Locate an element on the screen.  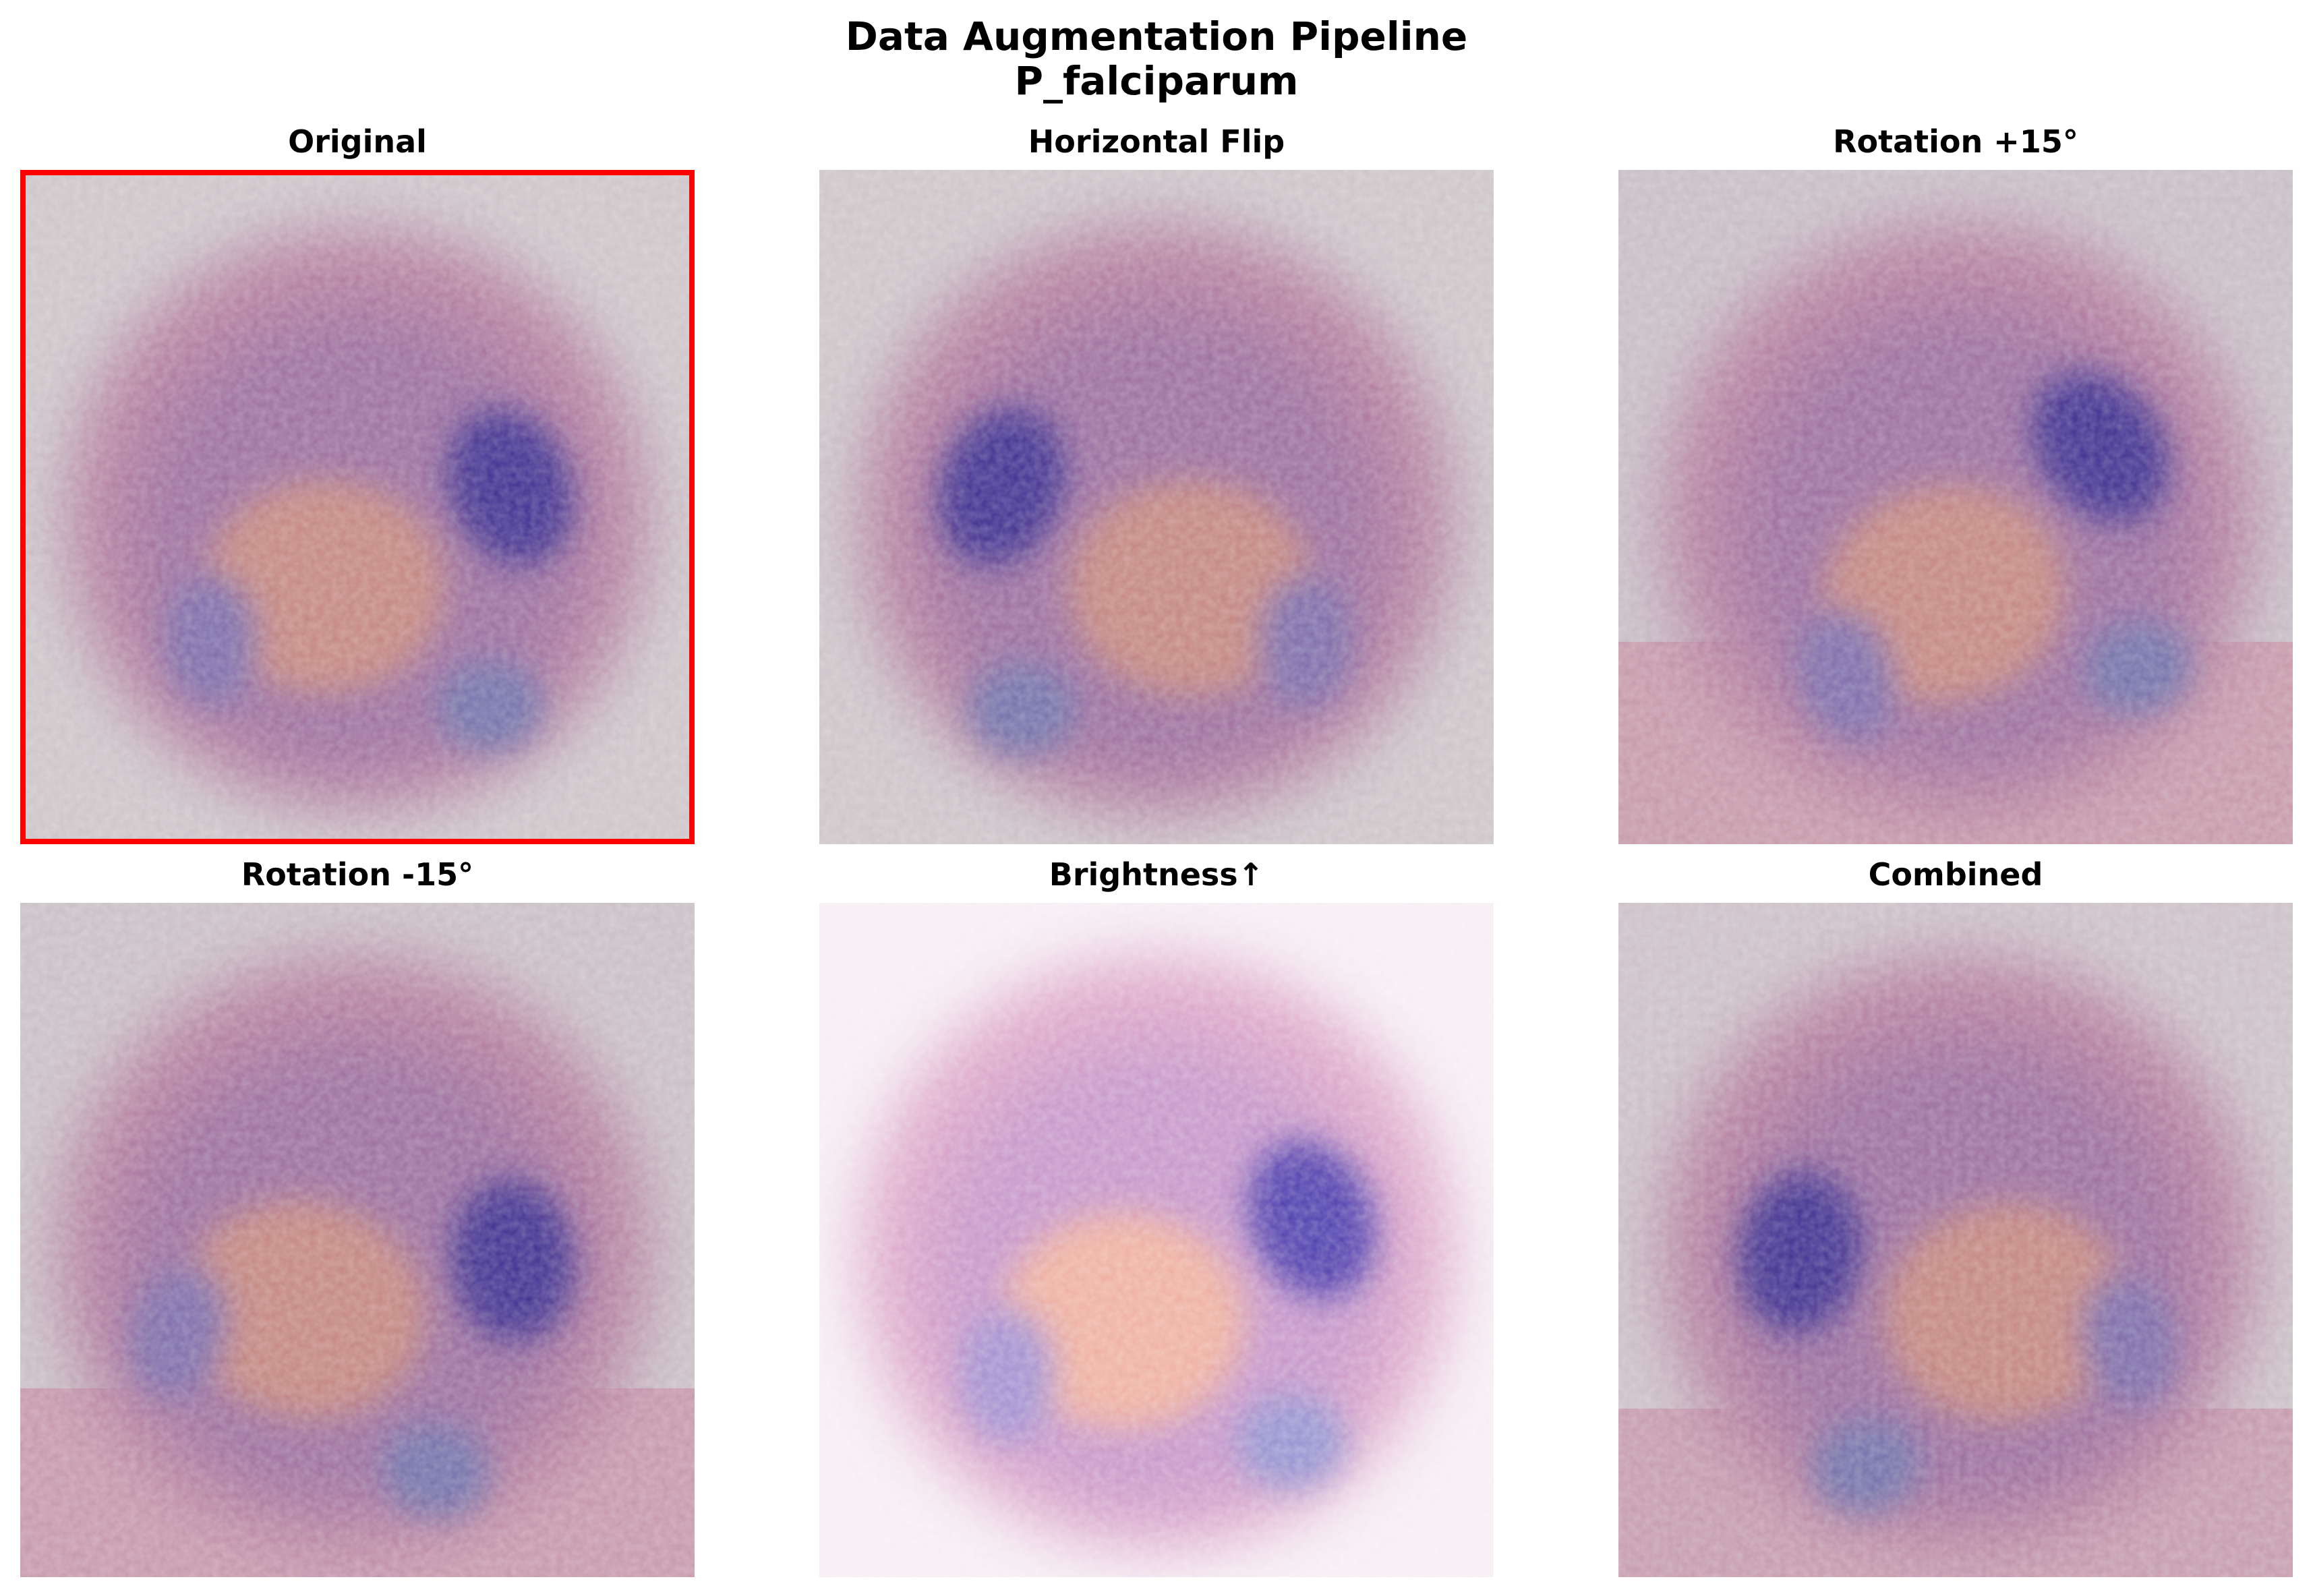
panel-title: Brightness↑ is located at coordinates (1156, 874).